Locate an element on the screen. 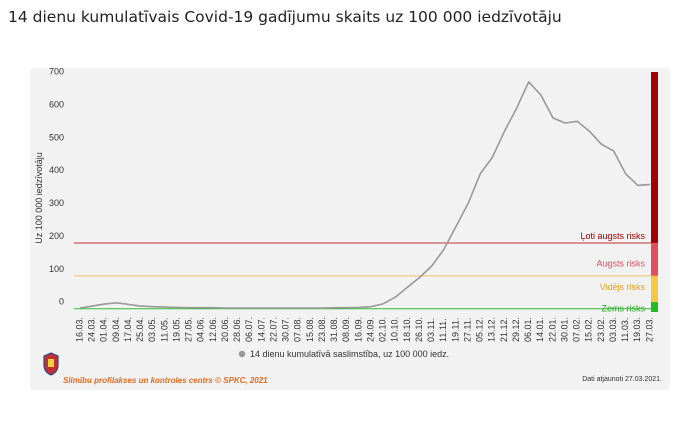 Image resolution: width=700 pixels, height=424 pixels. risk-label: Vidējs risks is located at coordinates (623, 287).